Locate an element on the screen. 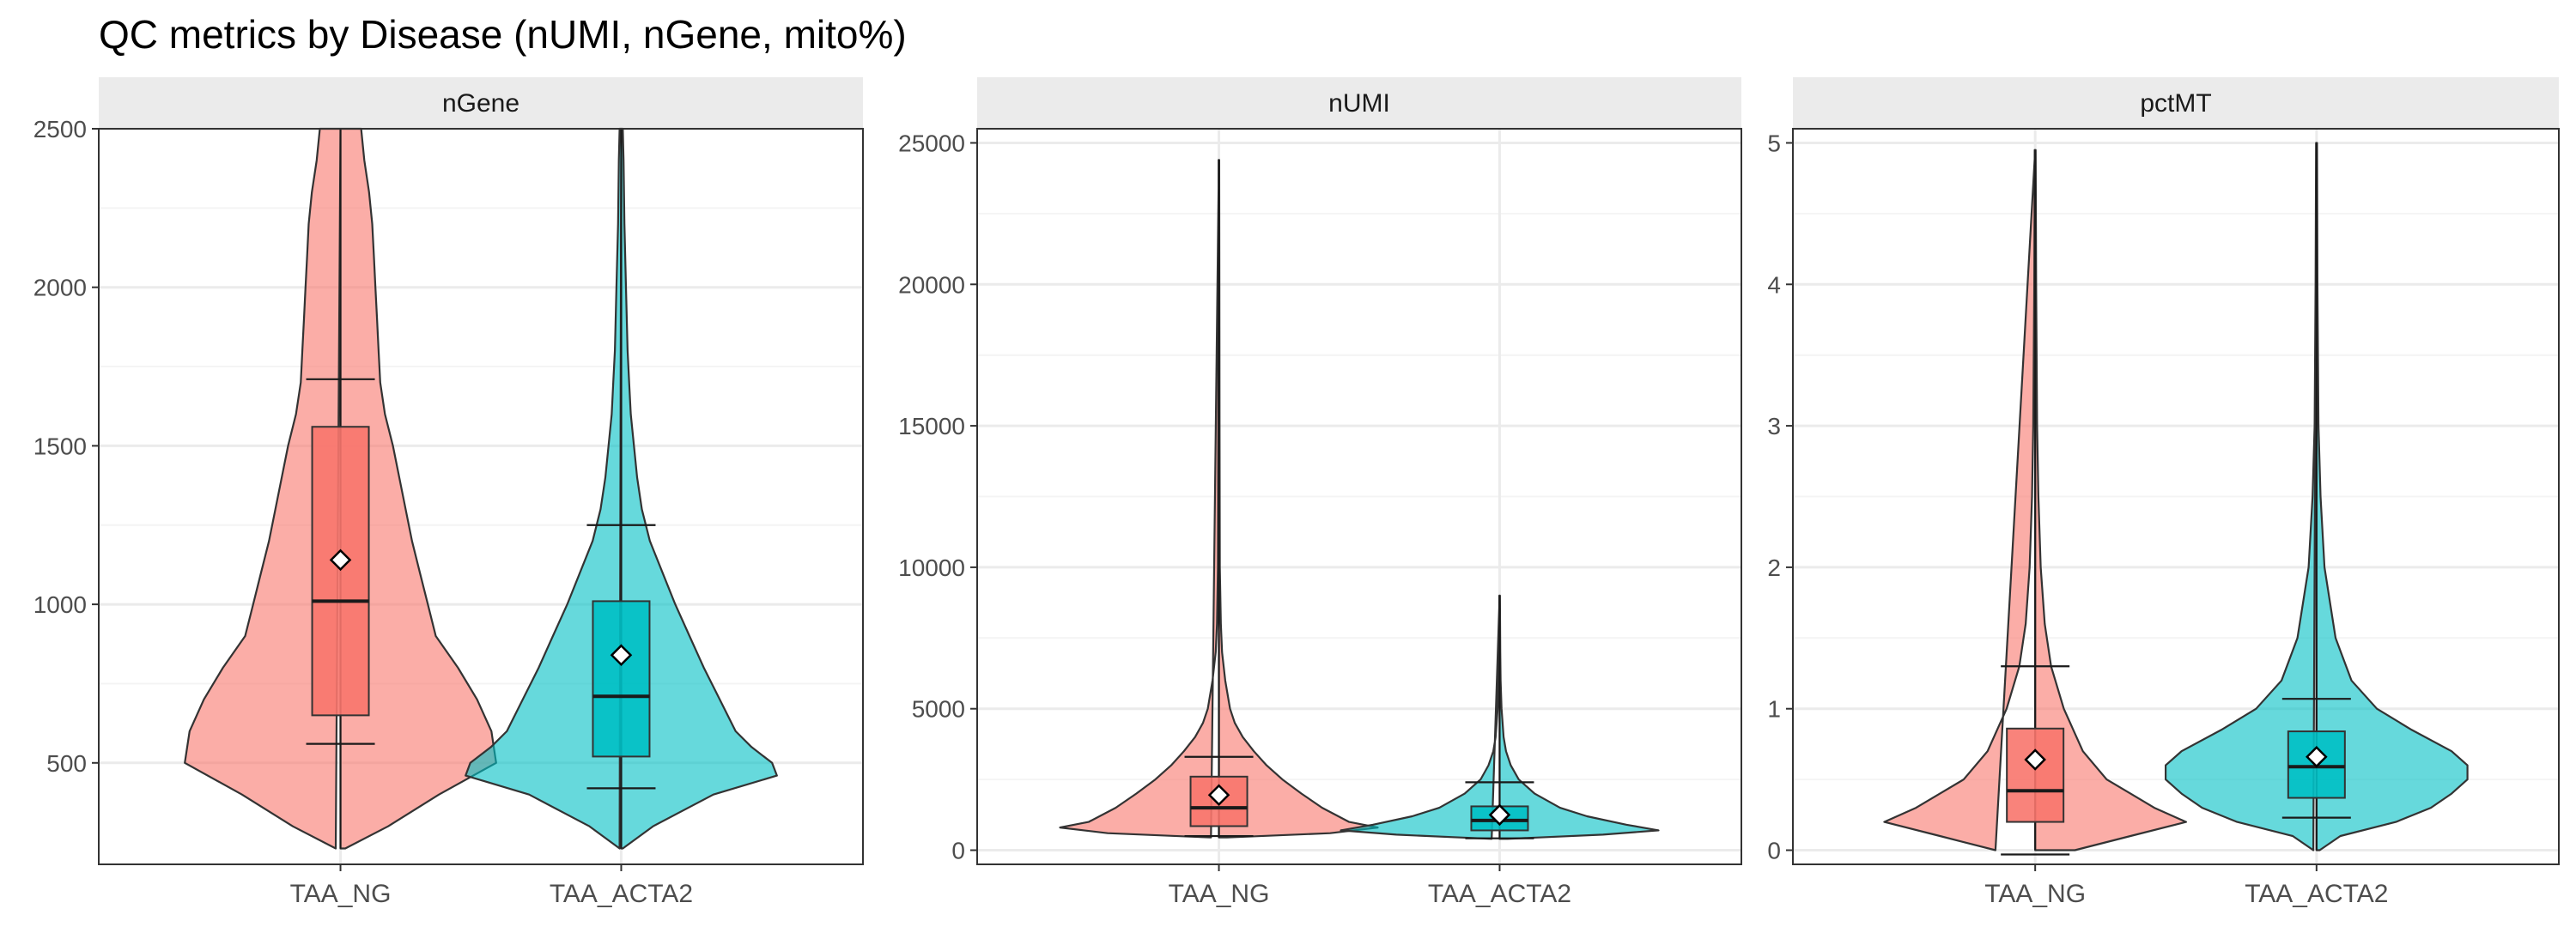  y-tick-label-nGene: 2000 is located at coordinates (60, 288).